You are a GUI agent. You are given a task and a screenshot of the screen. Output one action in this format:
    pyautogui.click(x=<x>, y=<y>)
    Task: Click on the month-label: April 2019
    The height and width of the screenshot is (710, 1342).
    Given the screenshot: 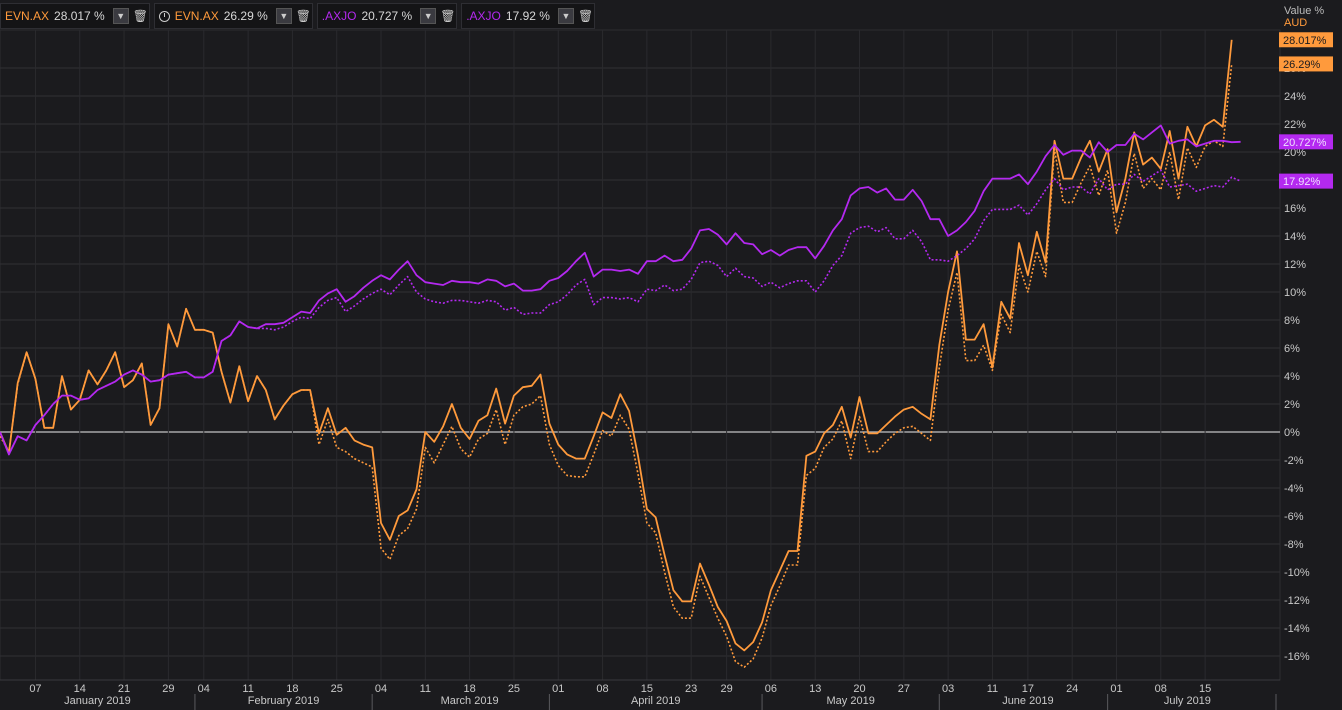 What is the action you would take?
    pyautogui.click(x=656, y=701)
    